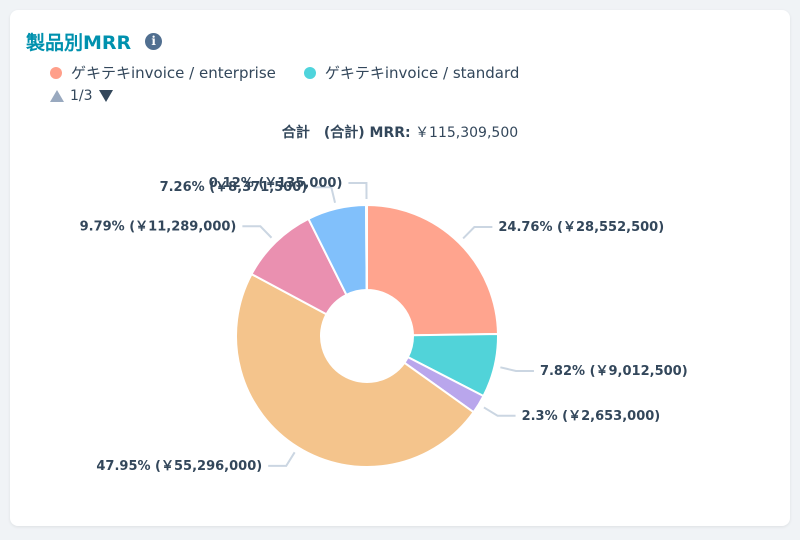 Image resolution: width=800 pixels, height=540 pixels. What do you see at coordinates (581, 227) in the screenshot?
I see `data-label: 24.76% (￥28,552,500)` at bounding box center [581, 227].